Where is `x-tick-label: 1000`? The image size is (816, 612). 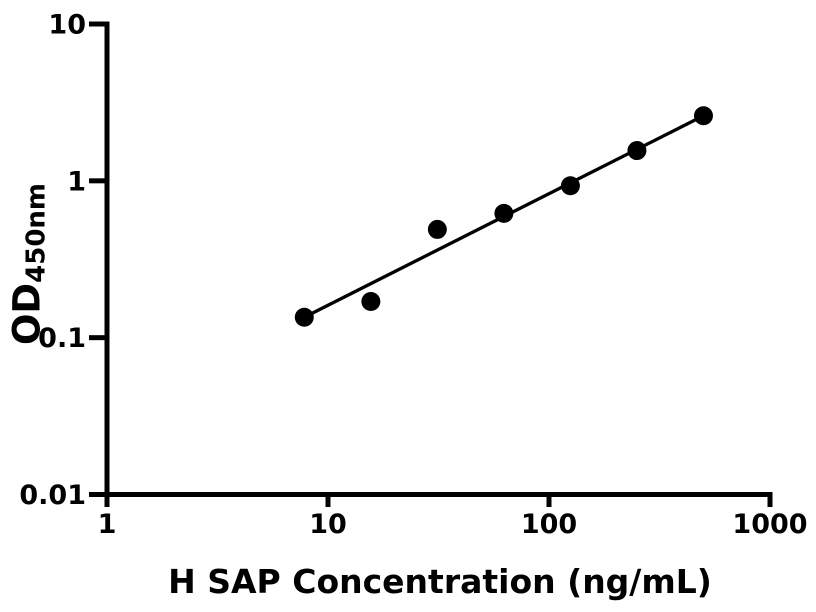
x-tick-label: 1000 is located at coordinates (769, 524).